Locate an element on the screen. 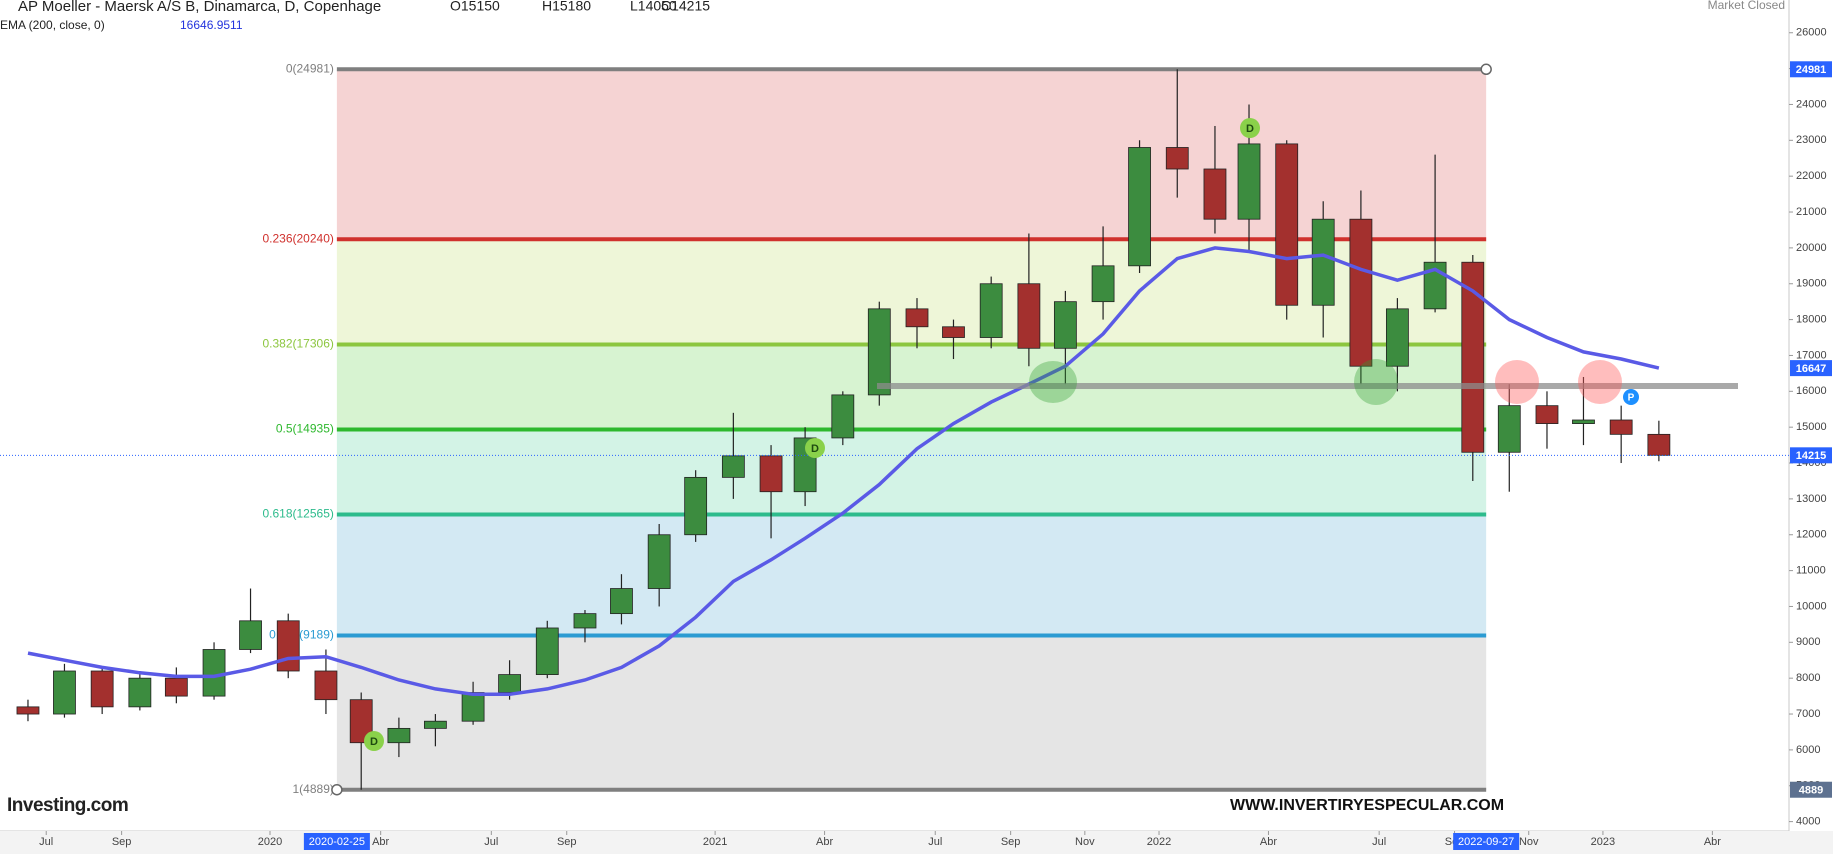 The image size is (1833, 854). y-tick-label: 4000 is located at coordinates (1808, 822).